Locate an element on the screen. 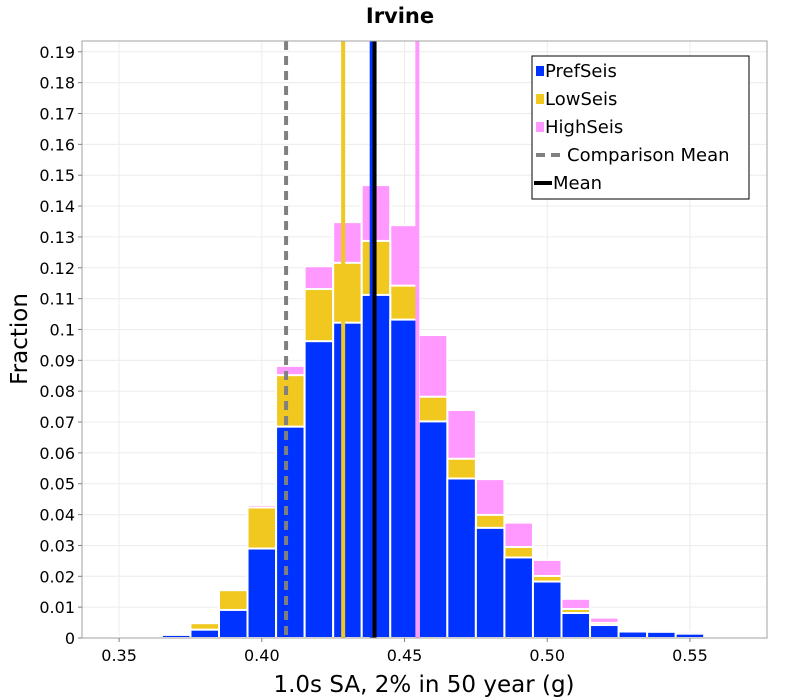 The image size is (800, 700). mean-lines is located at coordinates (352, 339).